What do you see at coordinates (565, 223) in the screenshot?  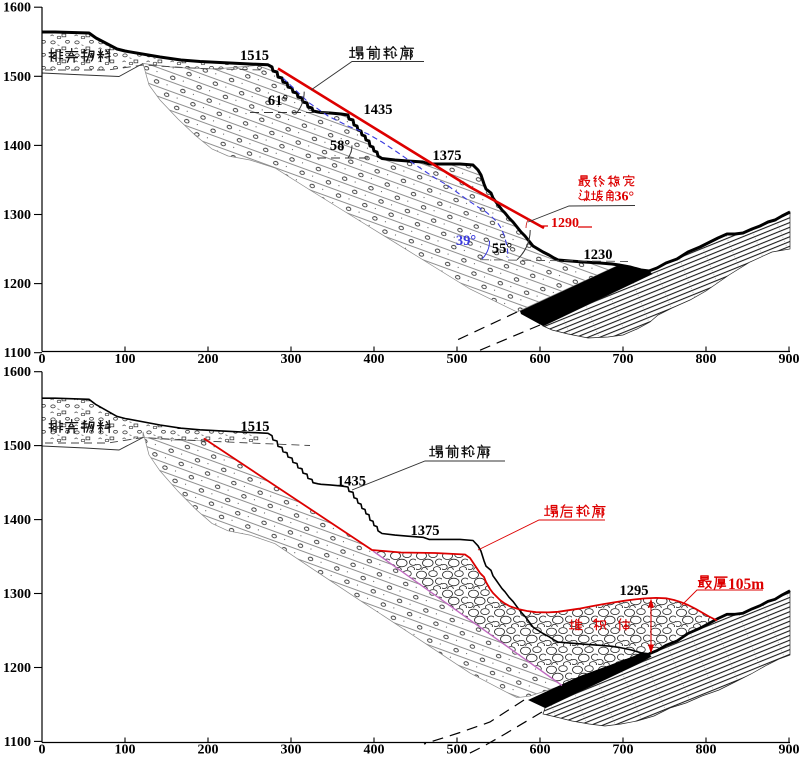 I see `svg-text: 1290` at bounding box center [565, 223].